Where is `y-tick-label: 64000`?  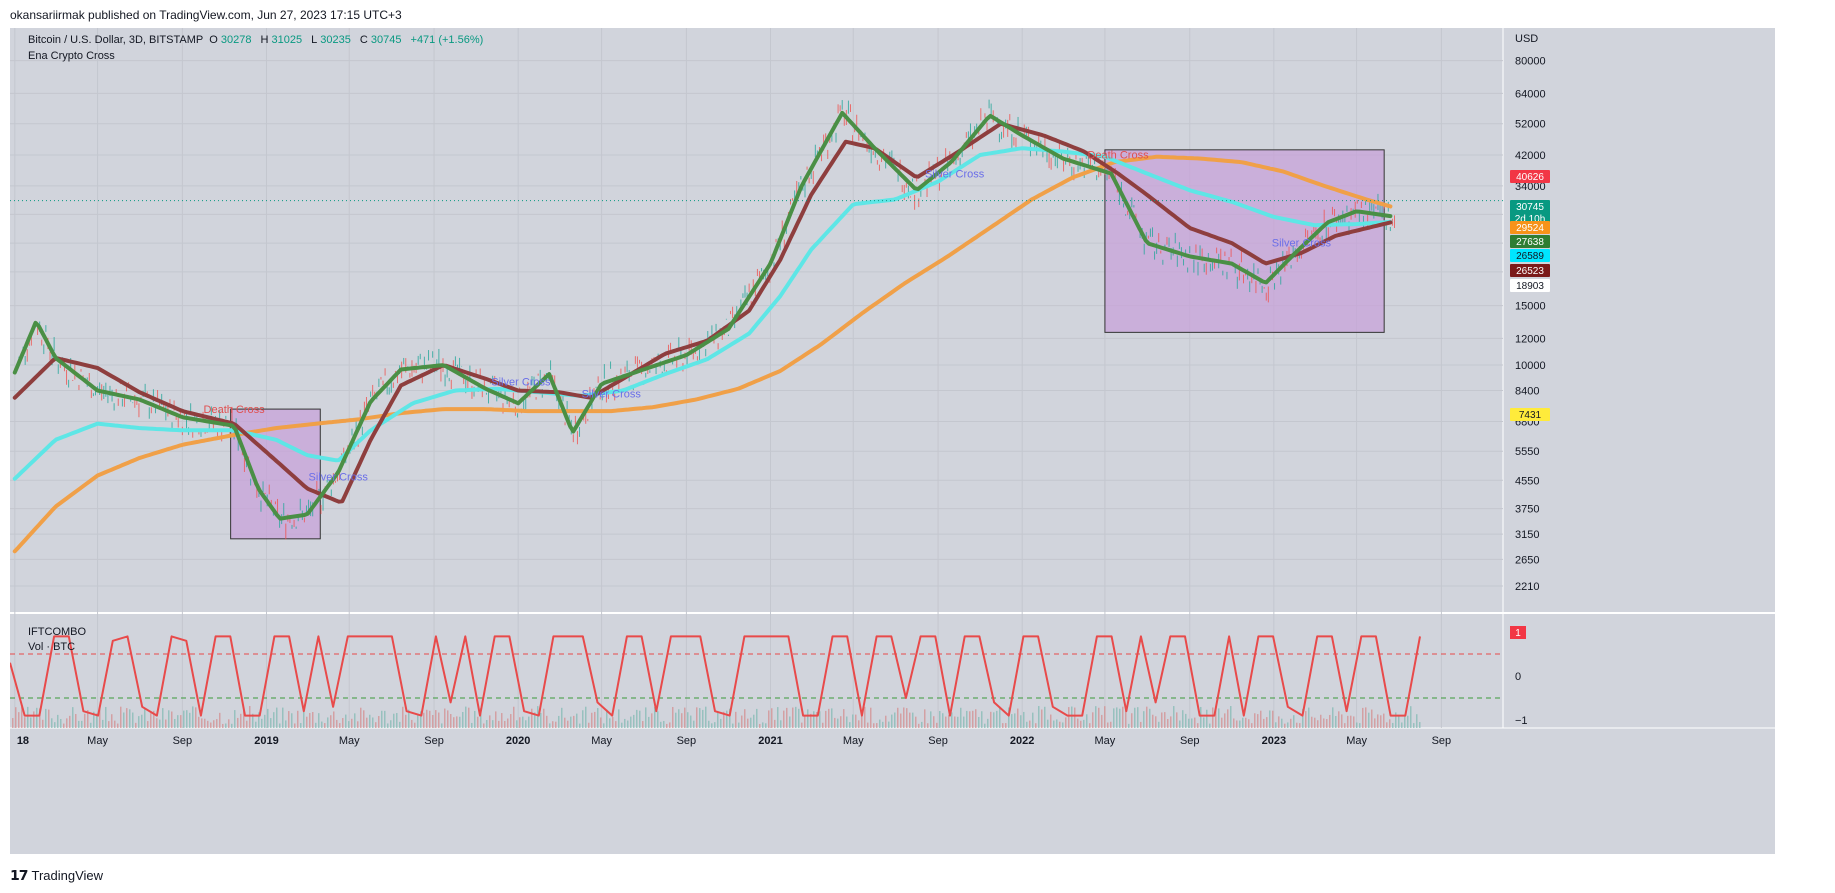
y-tick-label: 64000 is located at coordinates (1530, 94).